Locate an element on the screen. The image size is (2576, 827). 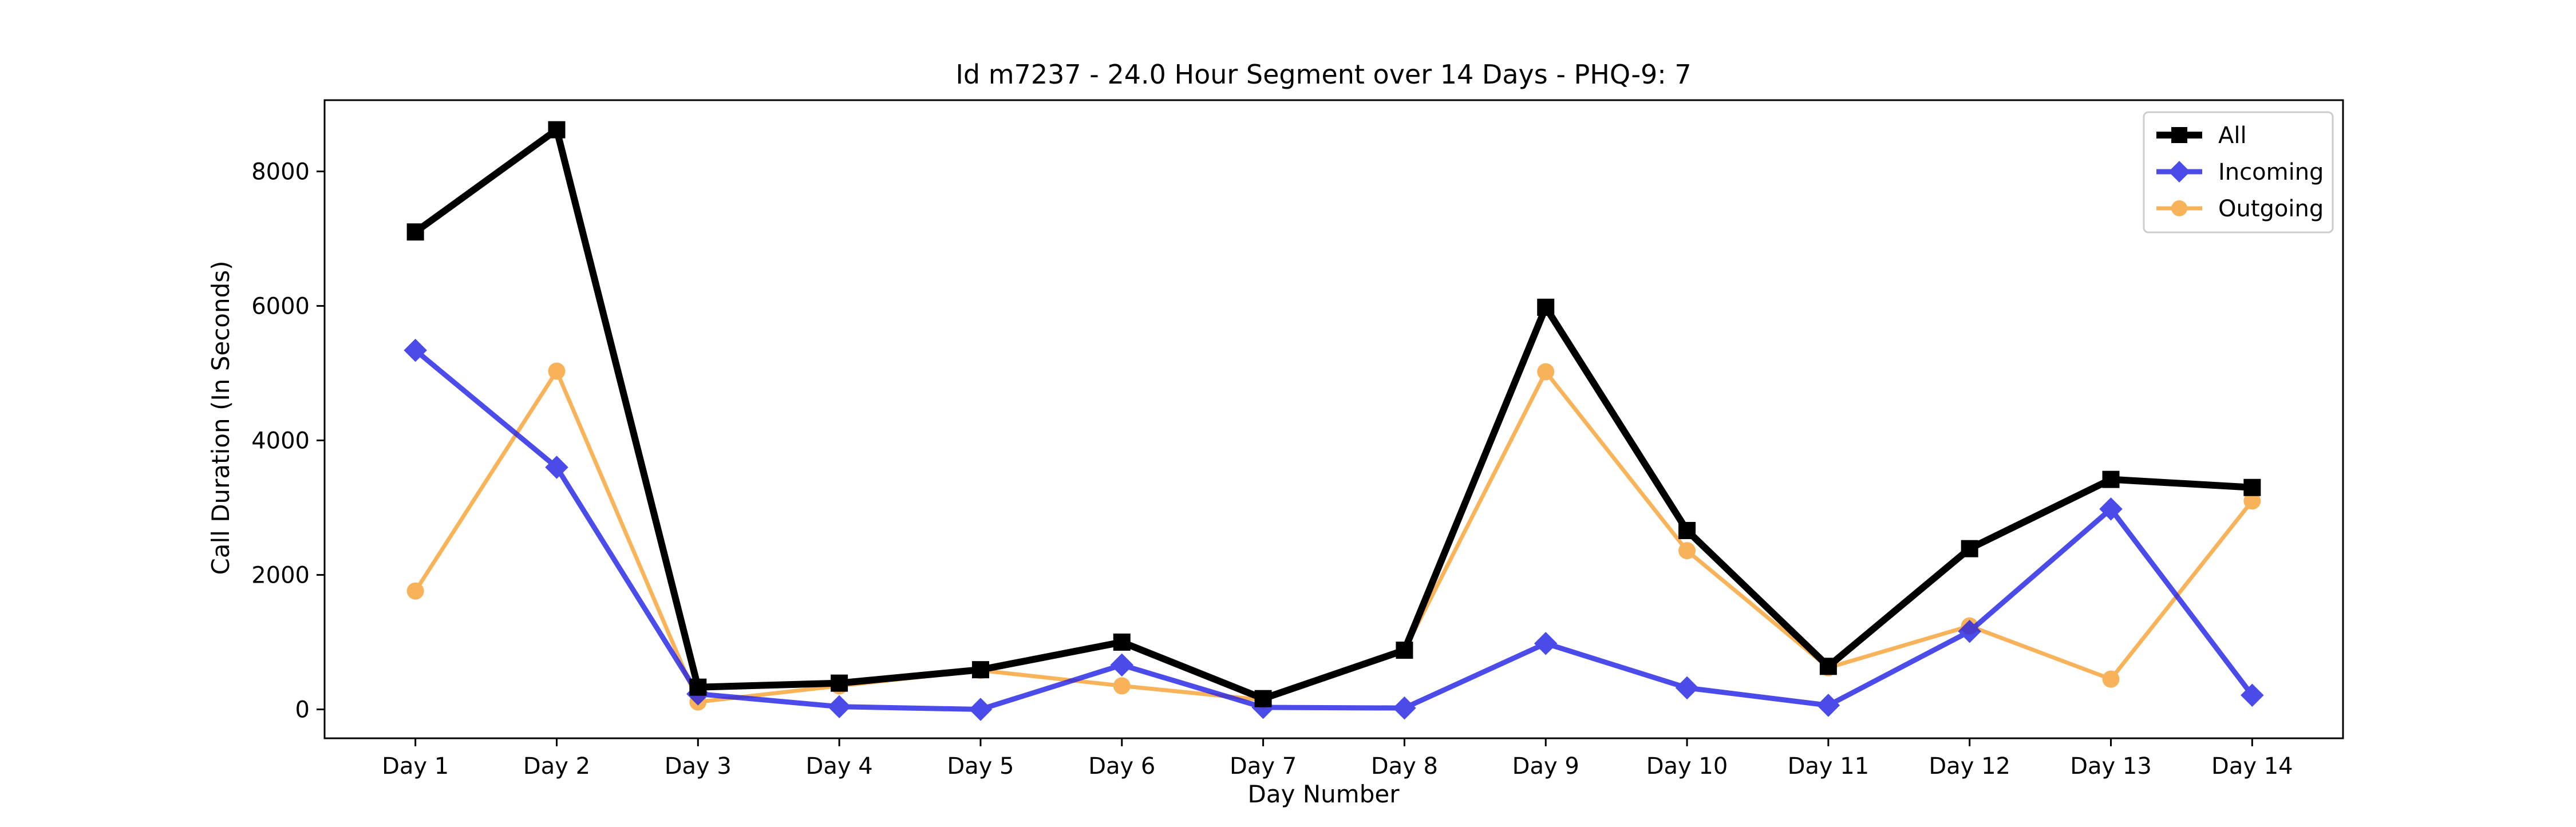
legend-item-incoming is located at coordinates (2179, 172).